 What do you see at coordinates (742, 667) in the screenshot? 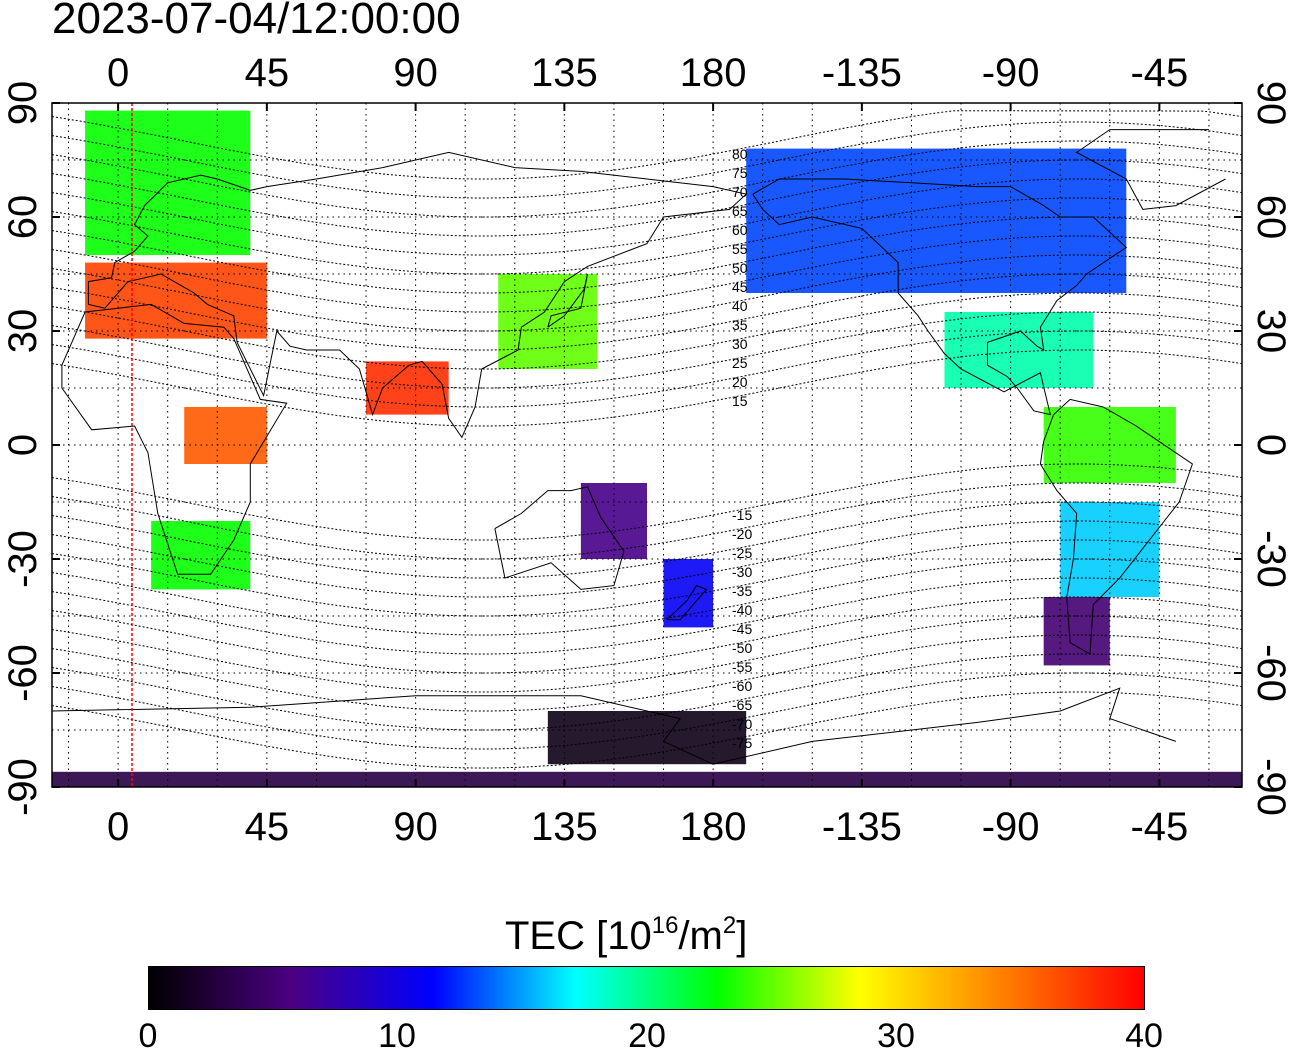
I see `magnetic-latitude-label: -55` at bounding box center [742, 667].